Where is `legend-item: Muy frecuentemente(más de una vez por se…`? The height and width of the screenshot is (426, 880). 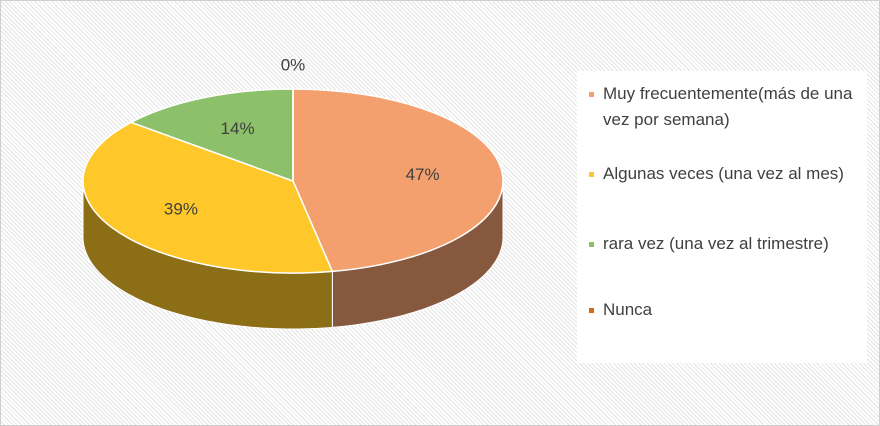 legend-item: Muy frecuentemente(más de una vez por se… is located at coordinates (731, 107).